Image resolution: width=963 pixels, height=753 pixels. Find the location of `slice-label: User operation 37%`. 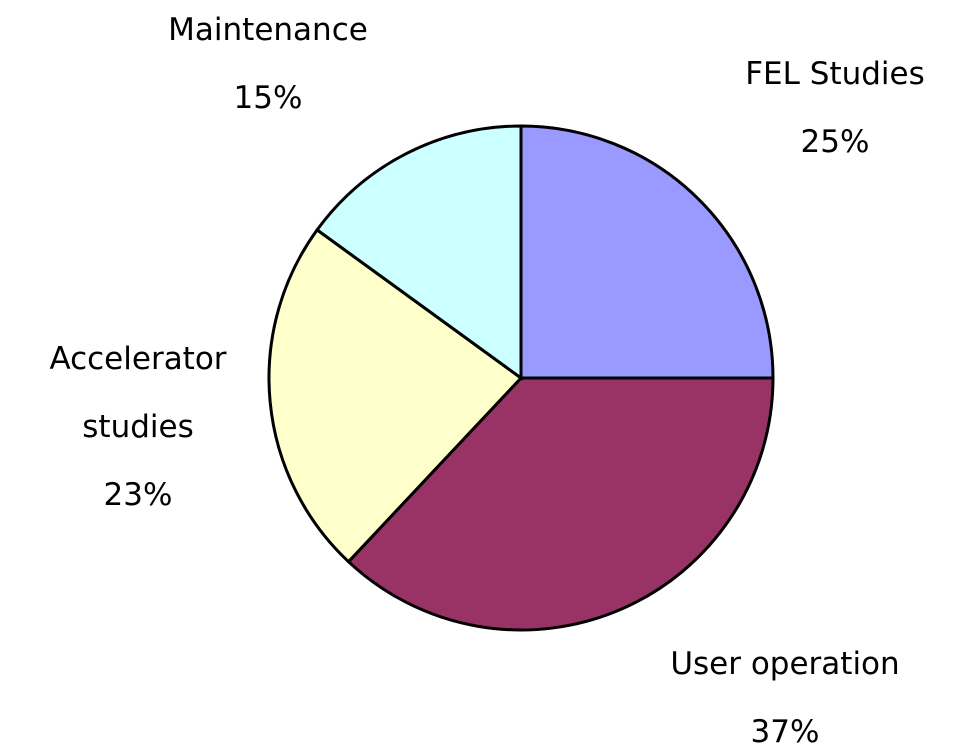

slice-label: User operation 37% is located at coordinates (785, 691).